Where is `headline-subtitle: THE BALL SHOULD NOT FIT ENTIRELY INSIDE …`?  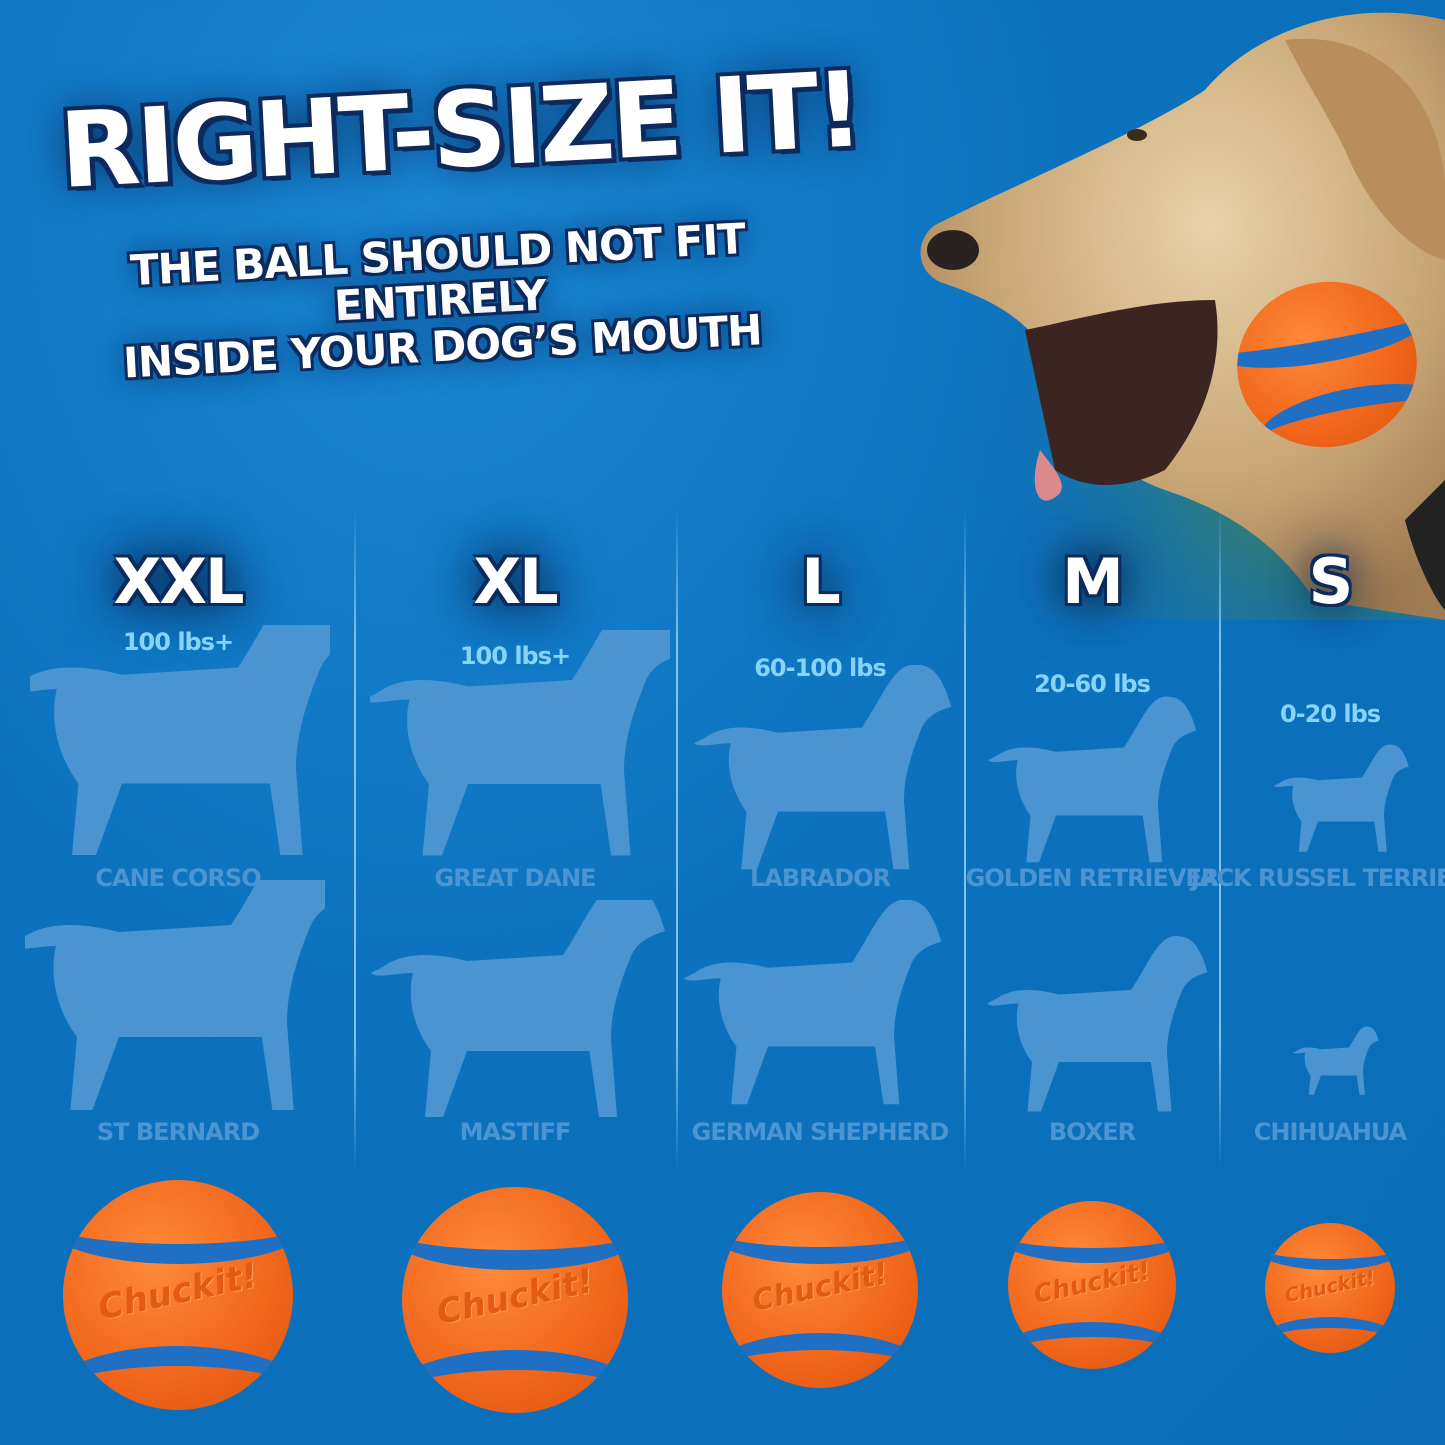 headline-subtitle: THE BALL SHOULD NOT FIT ENTIRELY INSIDE … is located at coordinates (440, 301).